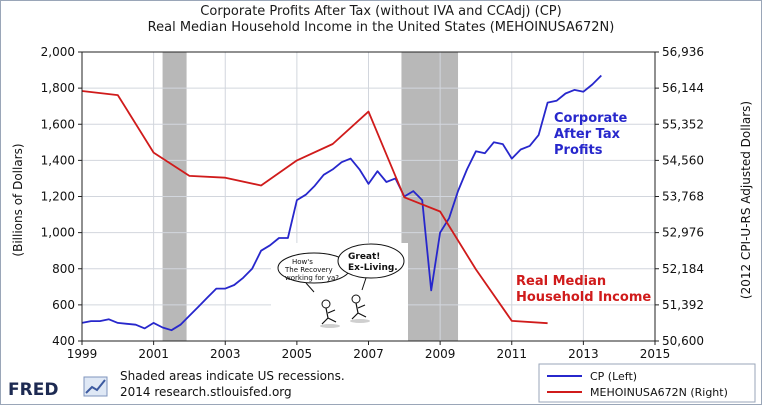 This screenshot has width=762, height=409. Describe the element at coordinates (746, 200) in the screenshot. I see `y-axis-label-right: (2012 CPI-U-RS Adjusted Dollars)` at that location.